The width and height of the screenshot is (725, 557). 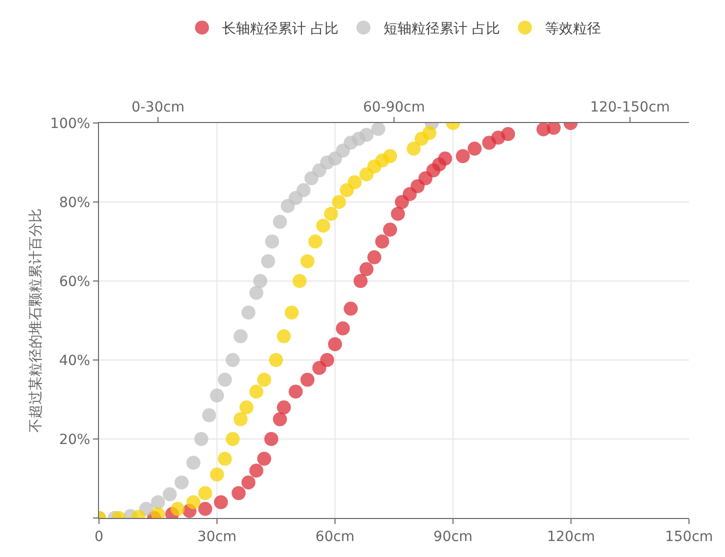 What do you see at coordinates (74, 360) in the screenshot?
I see `y-tick-label: 40%` at bounding box center [74, 360].